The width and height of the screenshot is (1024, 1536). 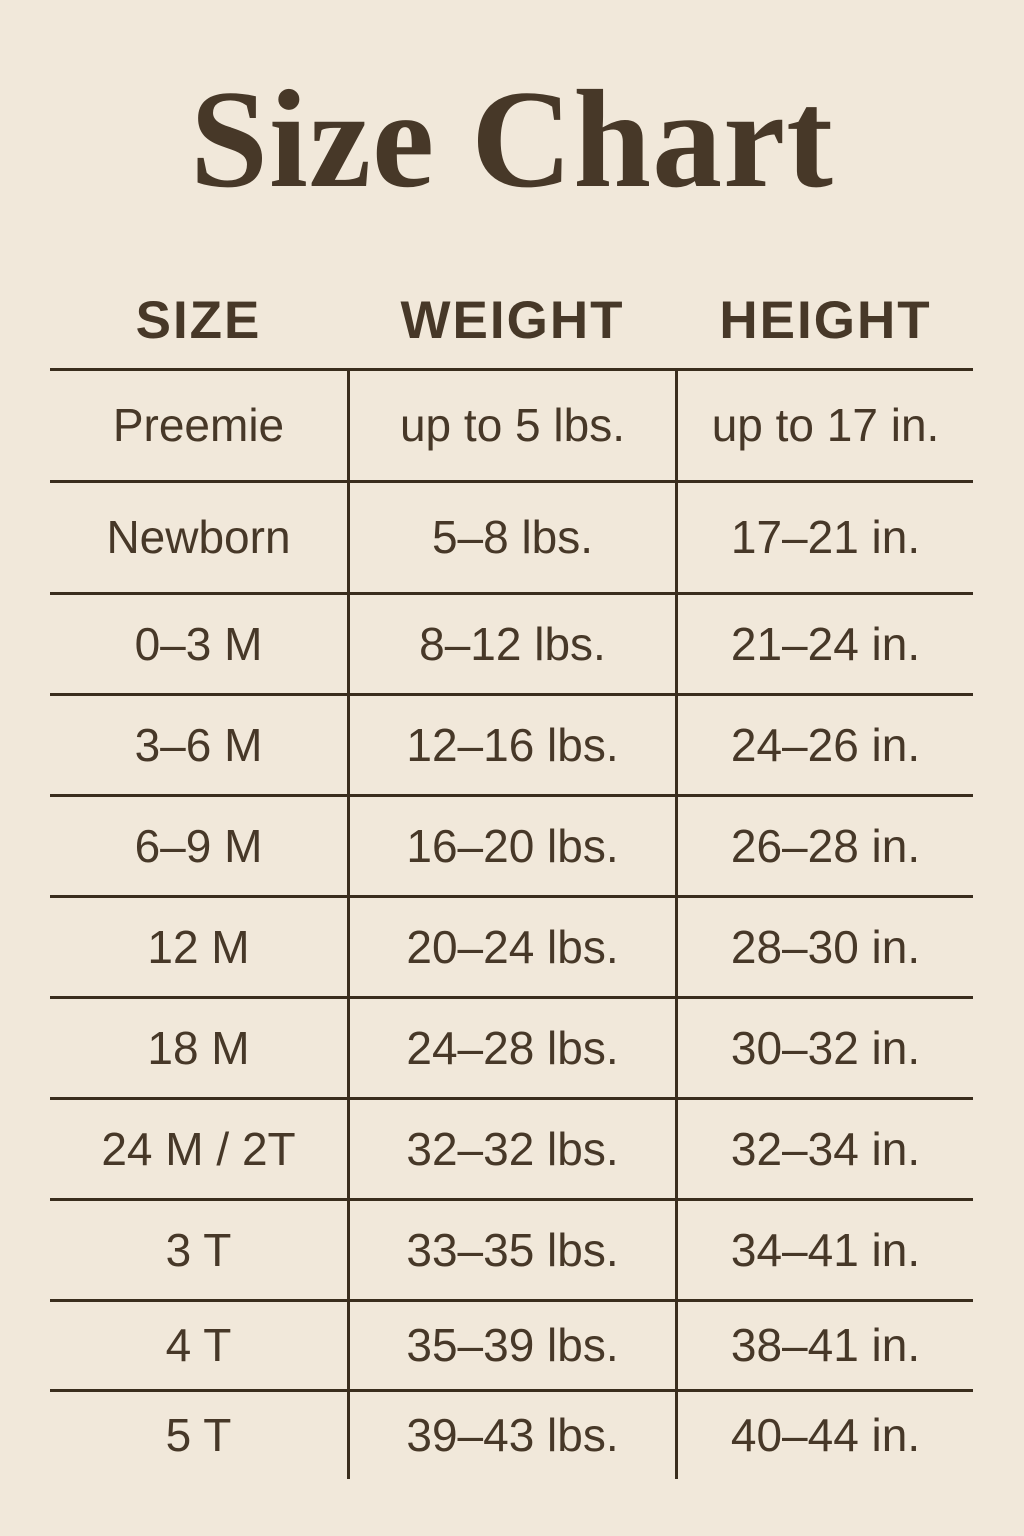 I want to click on column-header-weight: WEIGHT, so click(x=512, y=320).